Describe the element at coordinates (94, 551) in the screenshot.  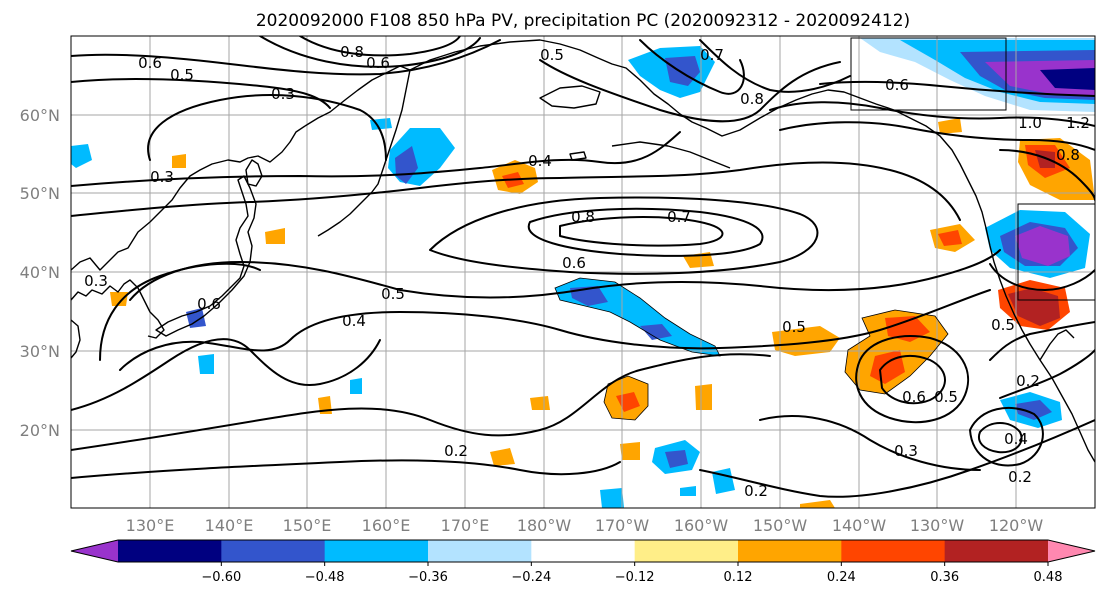
I see `colorbar-extend-low` at that location.